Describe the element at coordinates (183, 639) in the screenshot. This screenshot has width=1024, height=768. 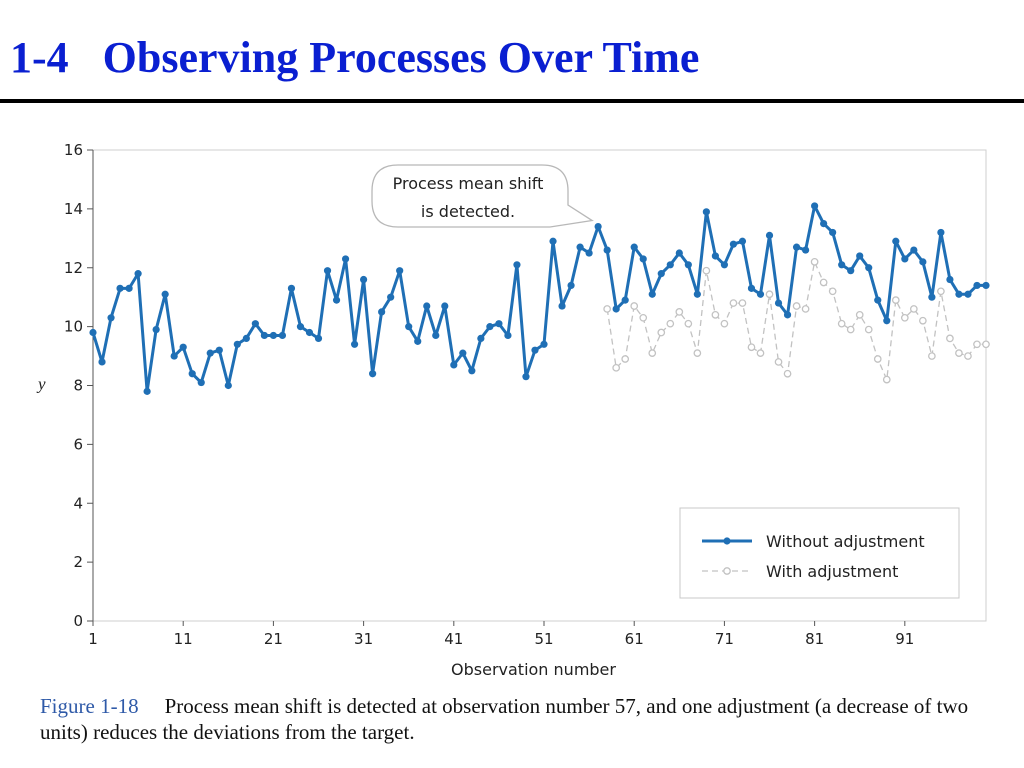
I see `x-tick-label: 11` at that location.